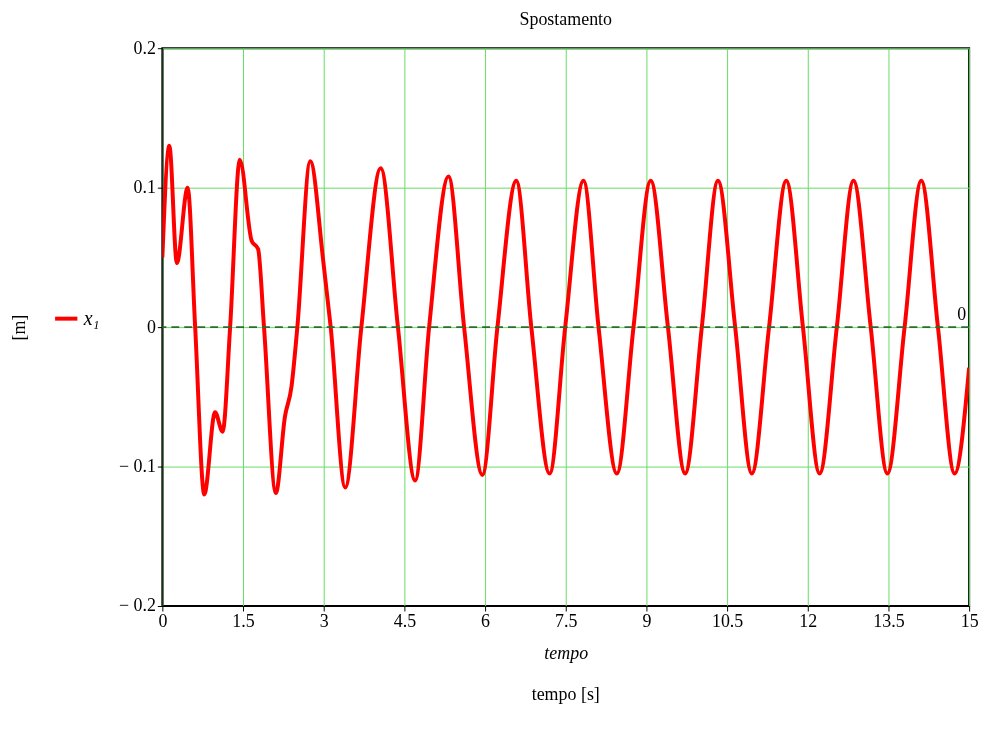  I want to click on x-tick-label: 9, so click(647, 621).